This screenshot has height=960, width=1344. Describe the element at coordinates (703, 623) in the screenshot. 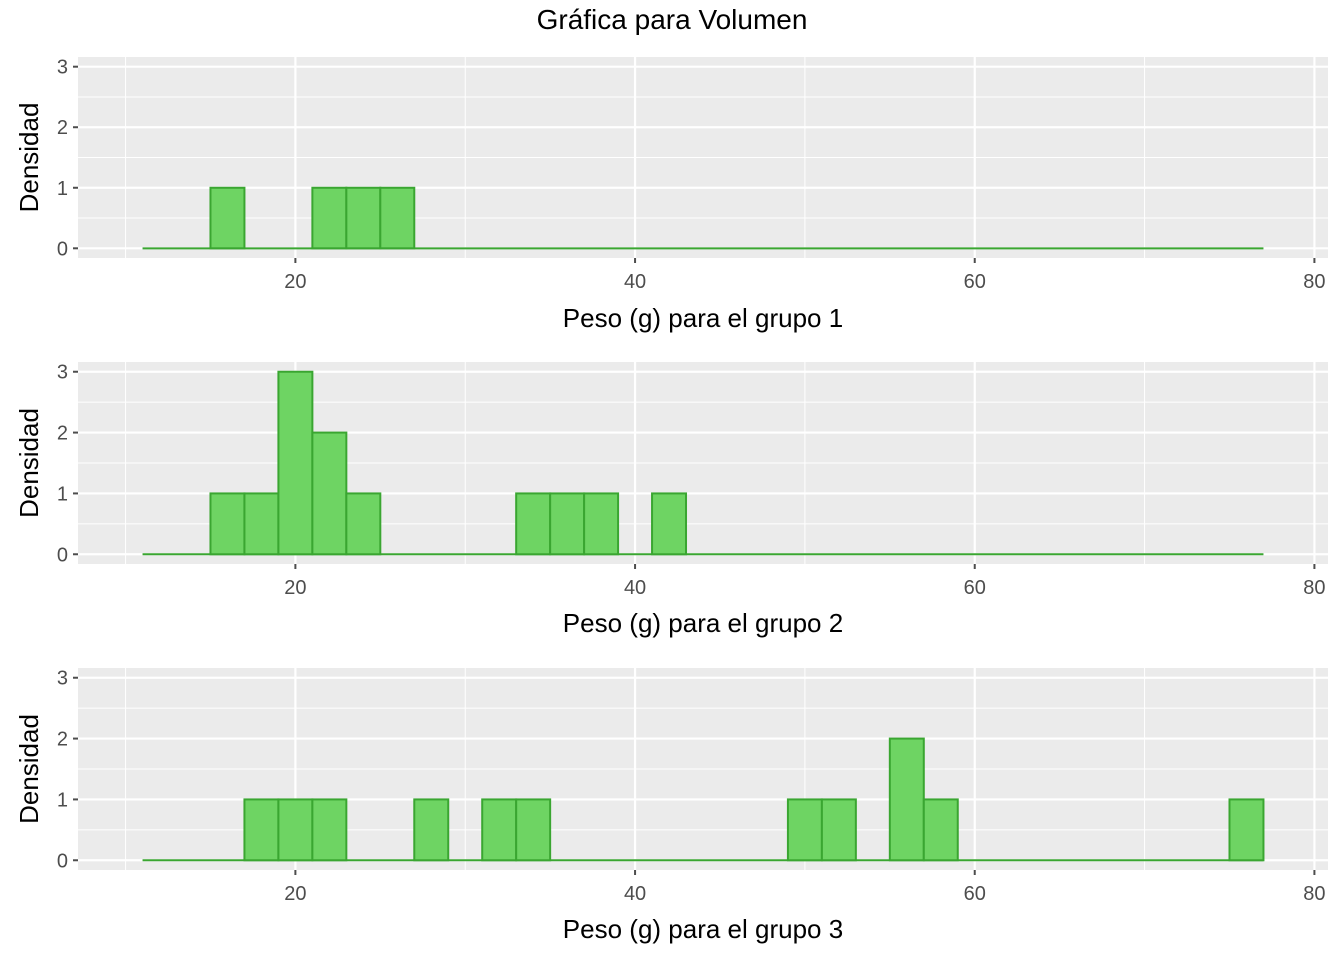

I see `x-axis-title: Peso (g) para el grupo 2` at that location.